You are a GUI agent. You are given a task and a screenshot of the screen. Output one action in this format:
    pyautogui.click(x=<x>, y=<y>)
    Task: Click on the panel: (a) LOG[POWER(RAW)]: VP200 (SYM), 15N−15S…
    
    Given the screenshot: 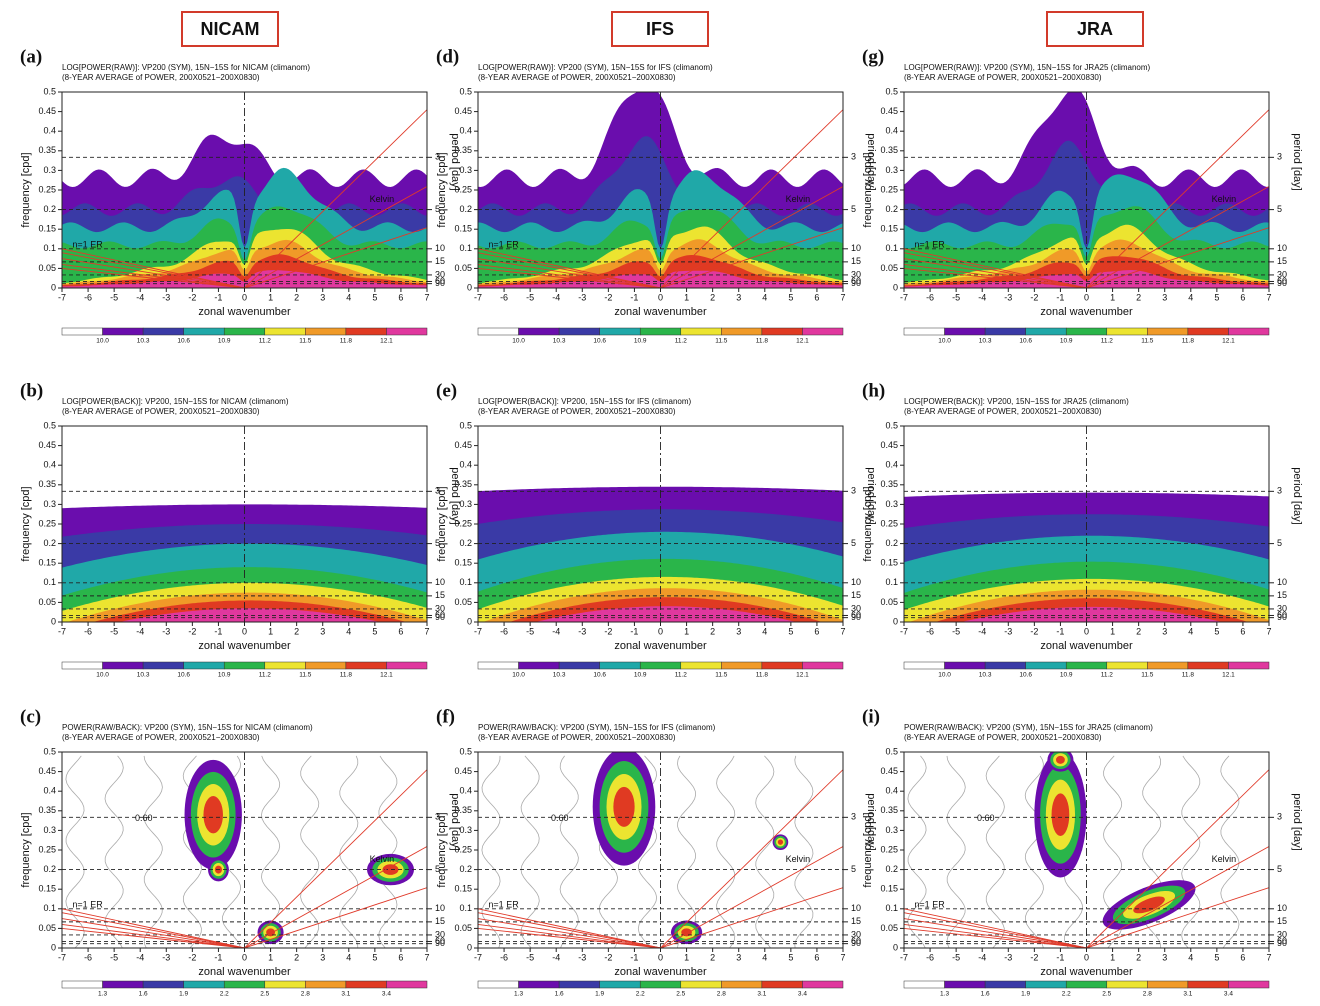 What is the action you would take?
    pyautogui.click(x=240, y=195)
    